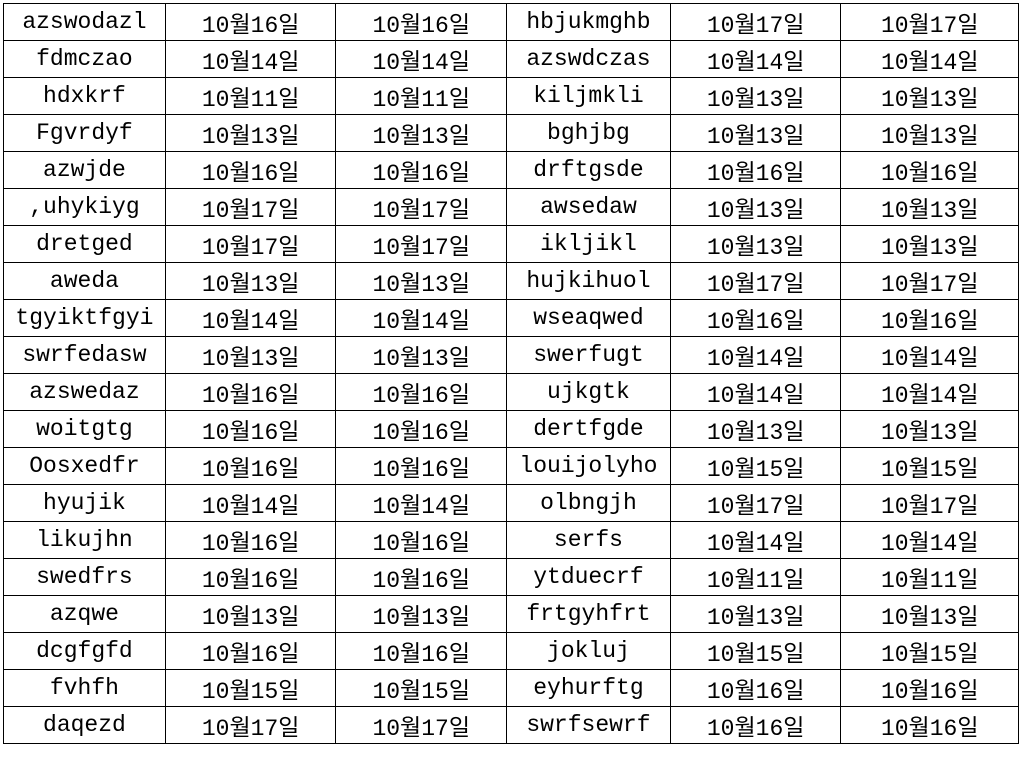 The width and height of the screenshot is (1019, 766). I want to click on table-cell: dretged, so click(84, 244).